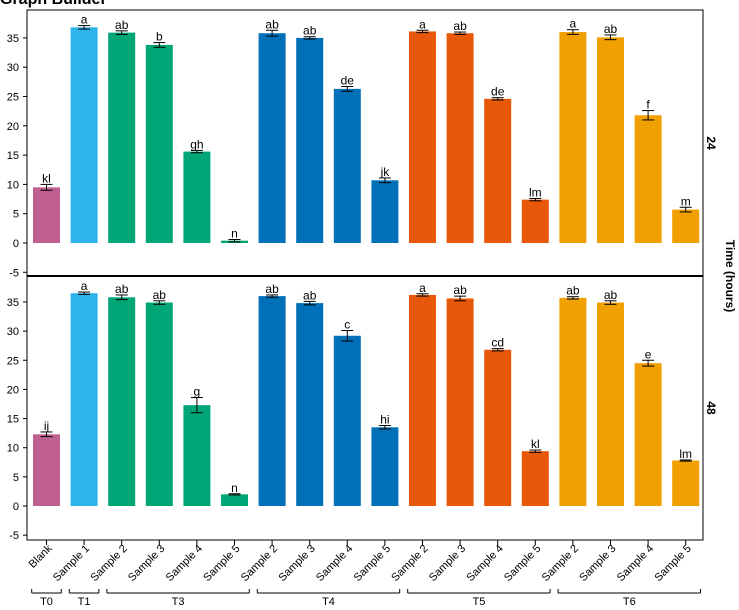  Describe the element at coordinates (711, 143) in the screenshot. I see `panel-label: 24` at that location.